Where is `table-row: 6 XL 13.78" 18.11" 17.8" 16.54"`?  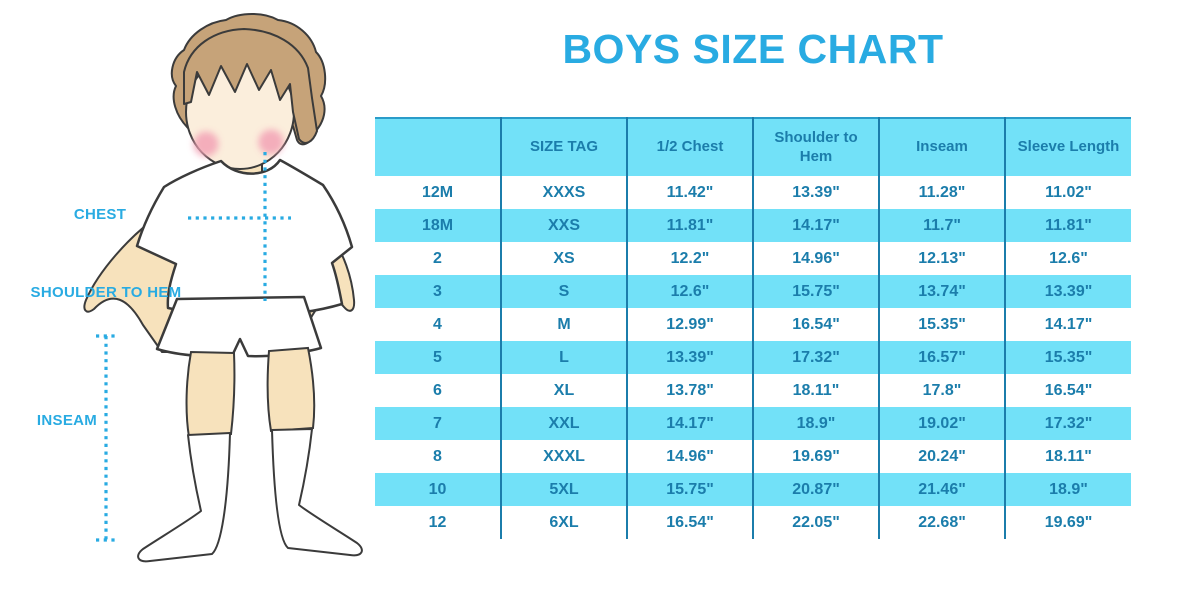 table-row: 6 XL 13.78" 18.11" 17.8" 16.54" is located at coordinates (753, 390).